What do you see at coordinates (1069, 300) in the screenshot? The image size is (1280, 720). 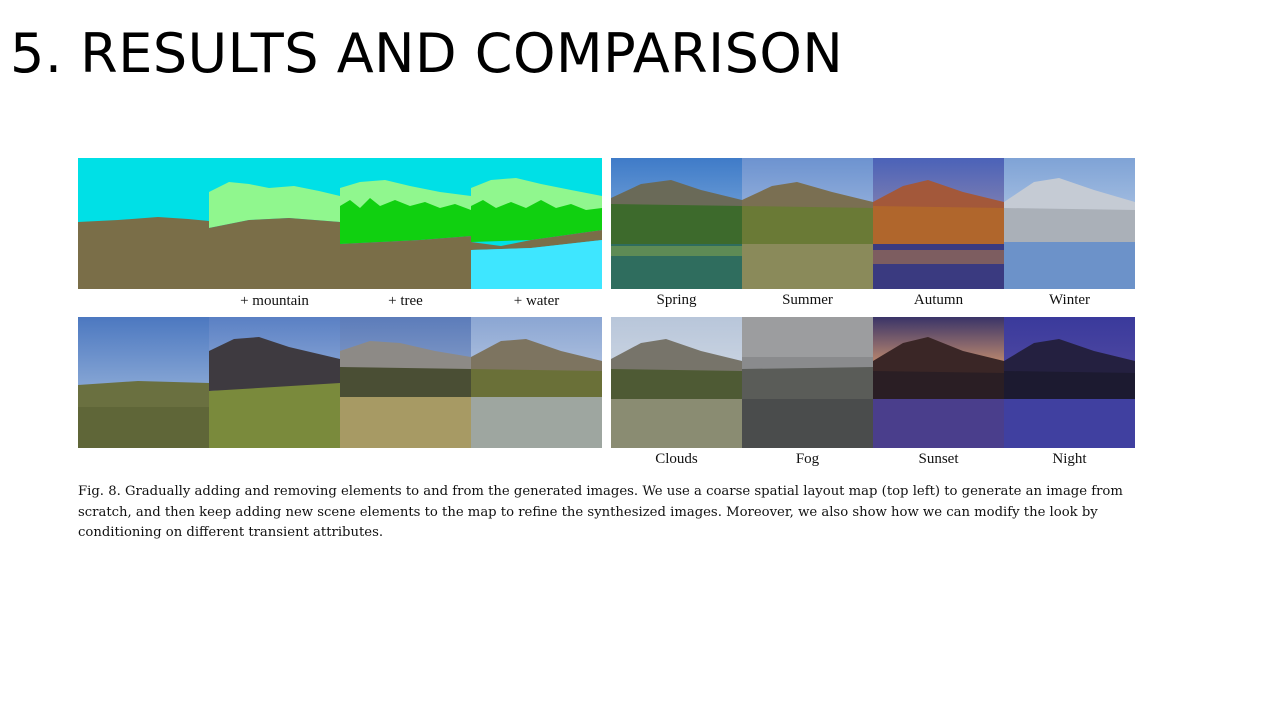 I see `label-winter: Winter` at bounding box center [1069, 300].